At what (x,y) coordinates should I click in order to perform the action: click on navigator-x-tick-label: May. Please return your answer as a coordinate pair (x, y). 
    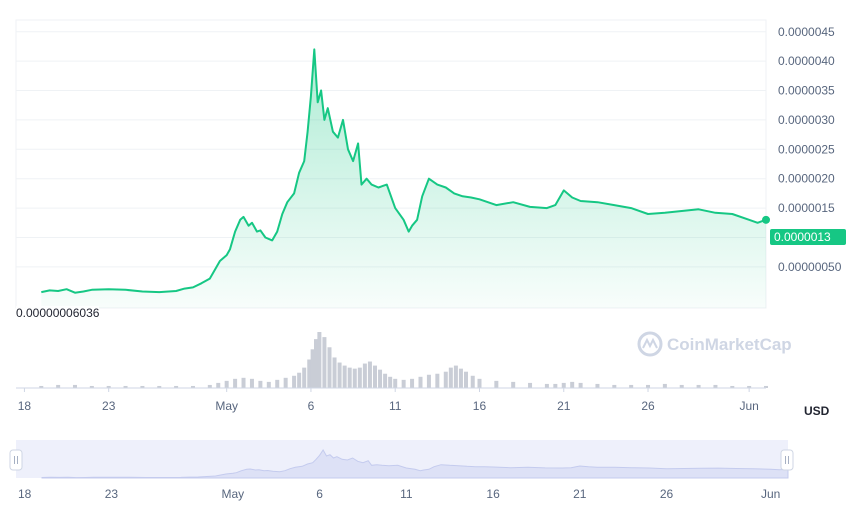
    Looking at the image, I should click on (233, 494).